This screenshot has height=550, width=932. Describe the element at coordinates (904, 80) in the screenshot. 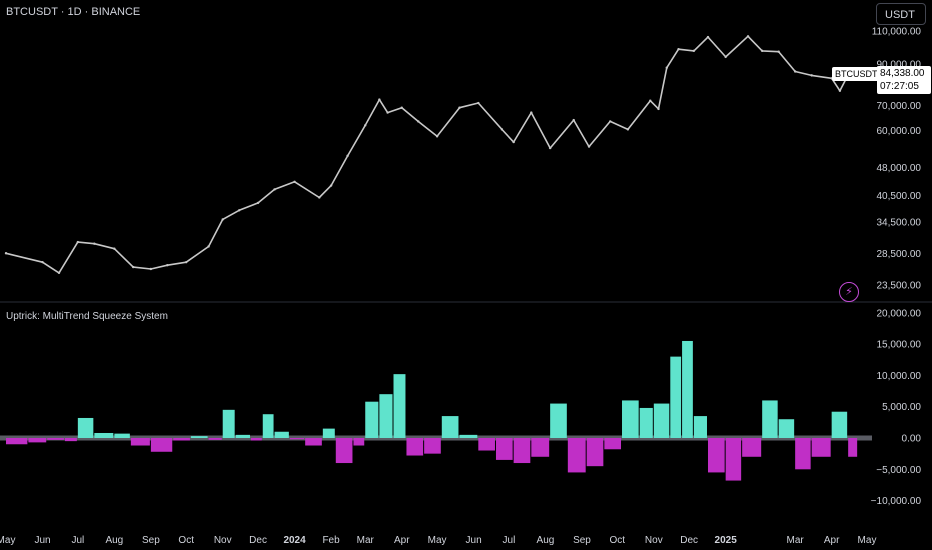

I see `price-box: 84,338.00 07:27:05` at that location.